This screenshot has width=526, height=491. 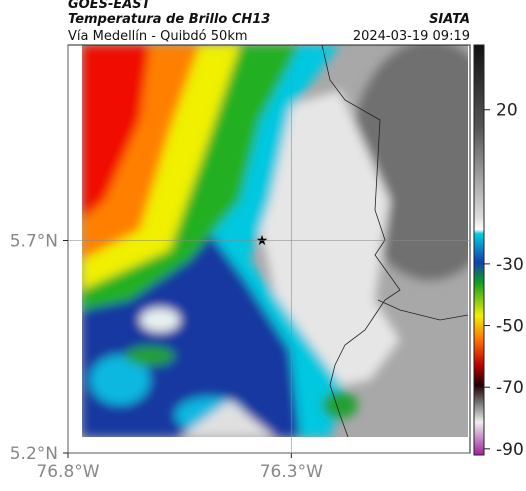 What do you see at coordinates (510, 327) in the screenshot?
I see `colorbar-tick-label: -50` at bounding box center [510, 327].